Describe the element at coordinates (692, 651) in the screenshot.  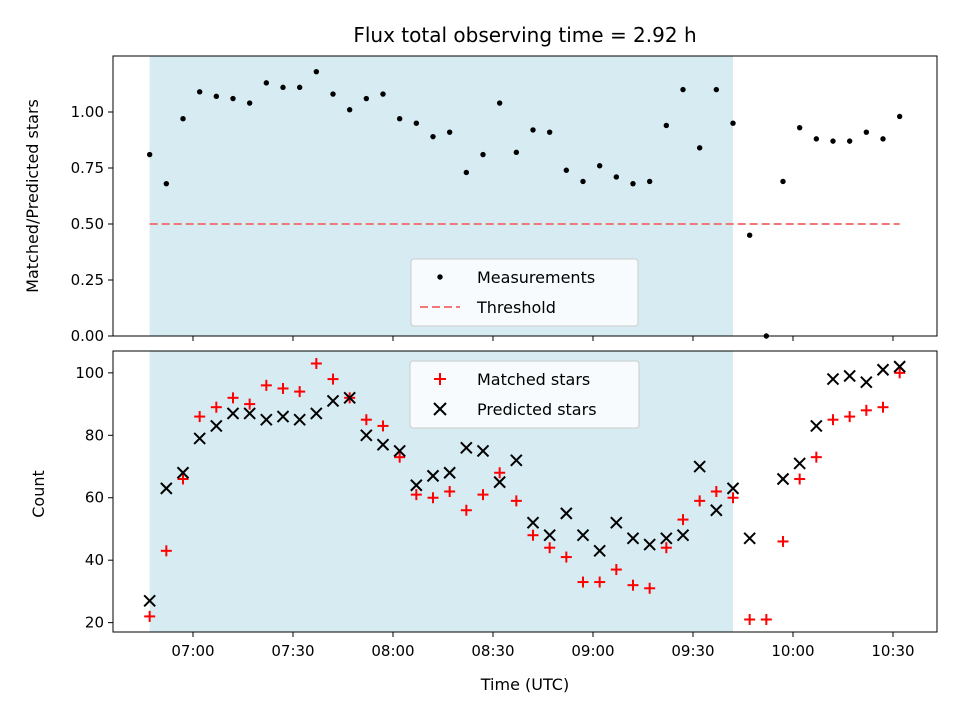
I see `x-tick-label: 09:30` at that location.